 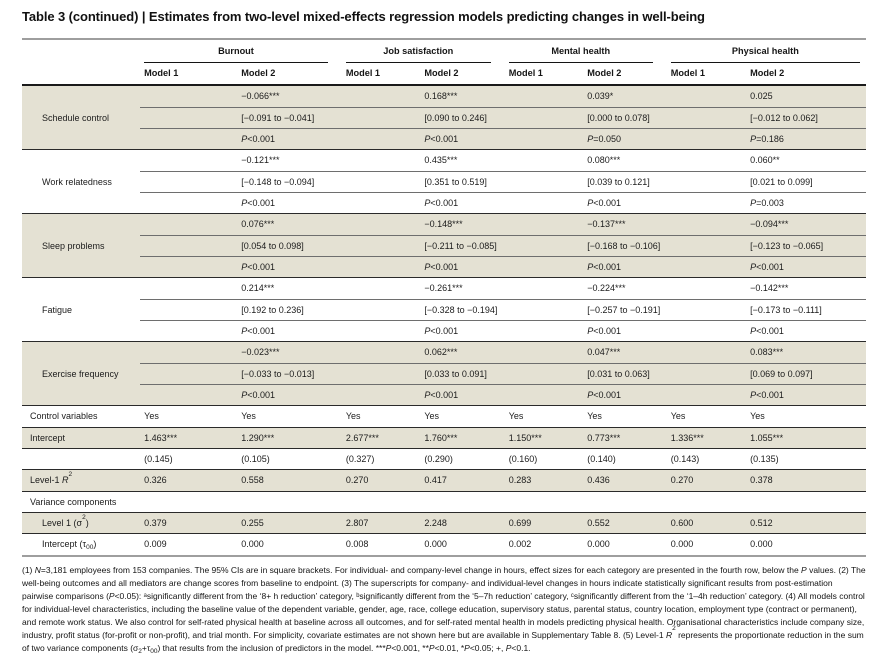 I want to click on cell-ci: [−0.257 to −0.191], so click(x=625, y=309).